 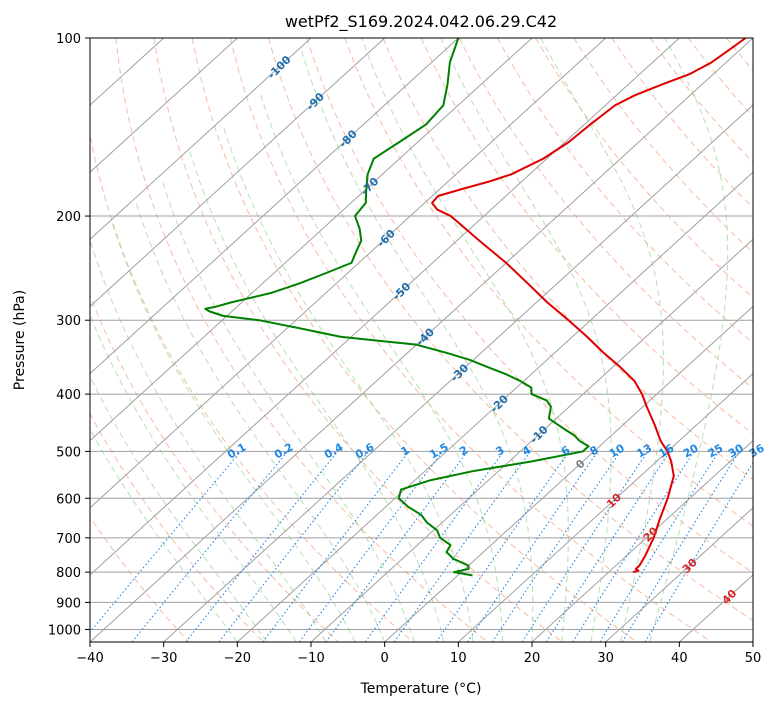 What do you see at coordinates (644, 451) in the screenshot?
I see `mixing-ratio-label: 13` at bounding box center [644, 451].